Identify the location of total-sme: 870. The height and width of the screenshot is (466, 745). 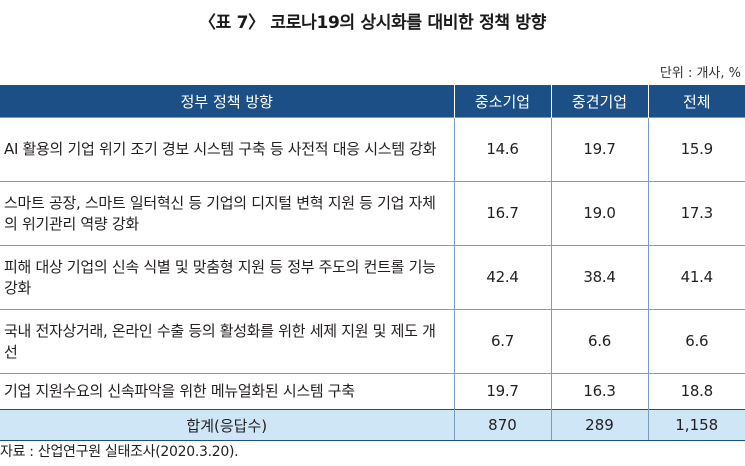
(502, 425).